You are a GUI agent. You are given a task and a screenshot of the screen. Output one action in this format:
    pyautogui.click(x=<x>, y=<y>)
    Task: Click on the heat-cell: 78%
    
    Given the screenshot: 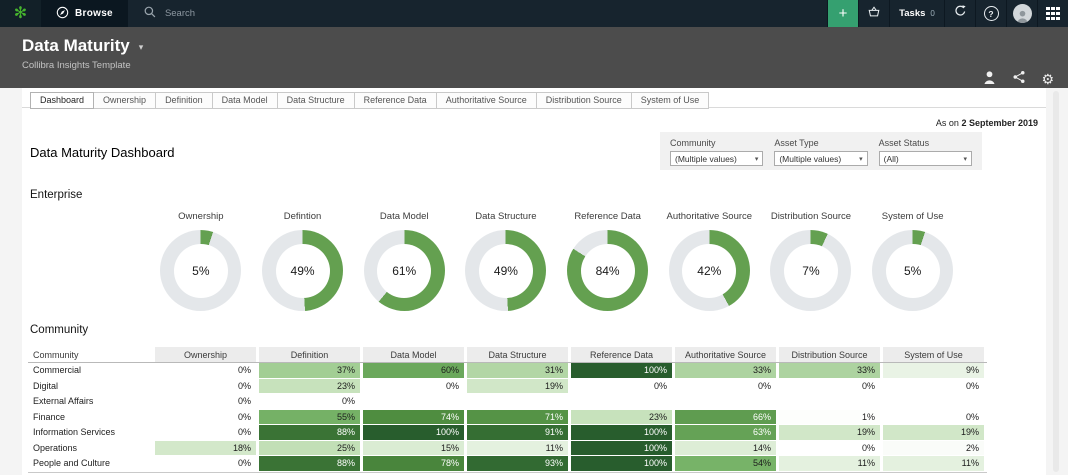 What is the action you would take?
    pyautogui.click(x=413, y=463)
    